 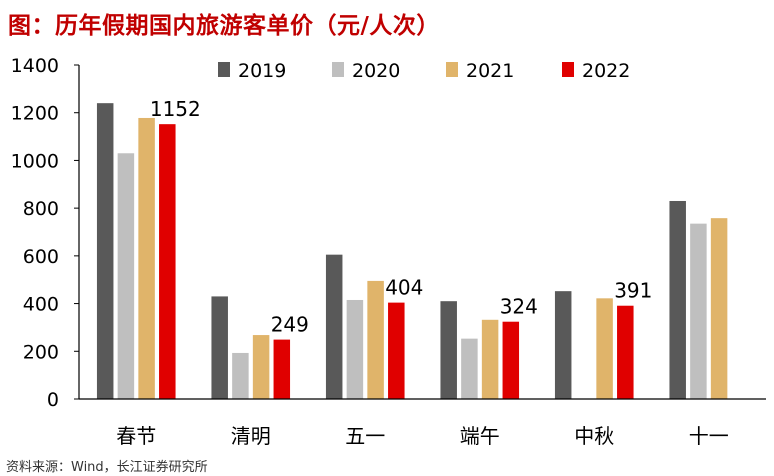 What do you see at coordinates (709, 436) in the screenshot?
I see `category-label-十一: 十一` at bounding box center [709, 436].